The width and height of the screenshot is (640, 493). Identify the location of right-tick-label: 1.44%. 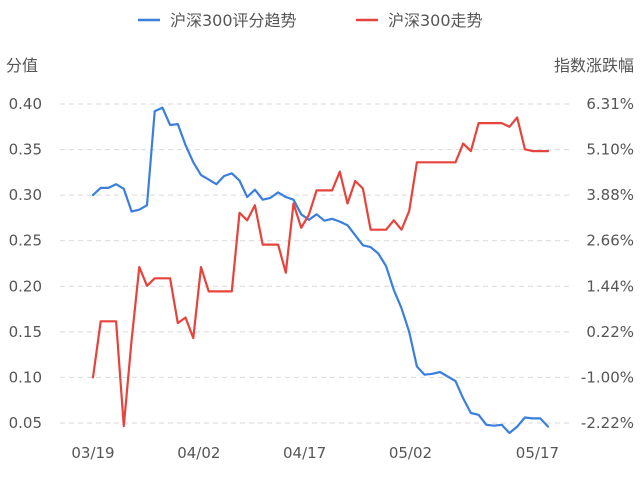
(610, 286).